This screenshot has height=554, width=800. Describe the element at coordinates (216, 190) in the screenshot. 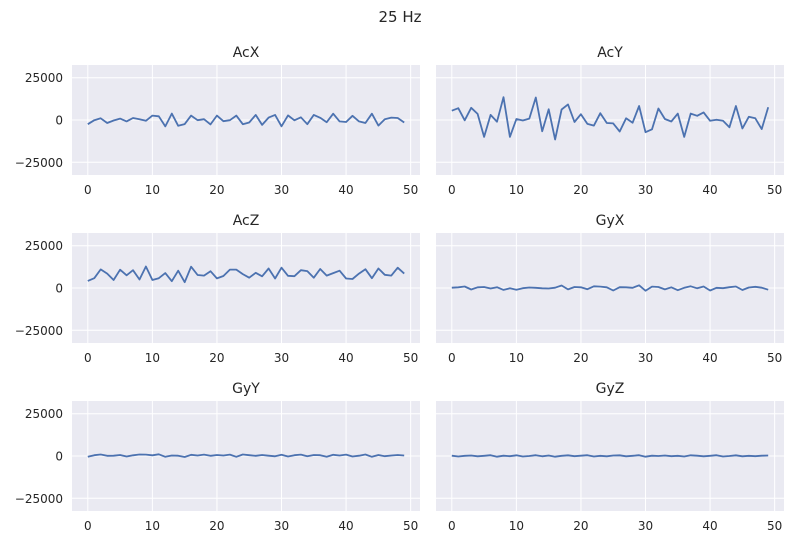

I see `x-tick-label-acx: 20` at that location.